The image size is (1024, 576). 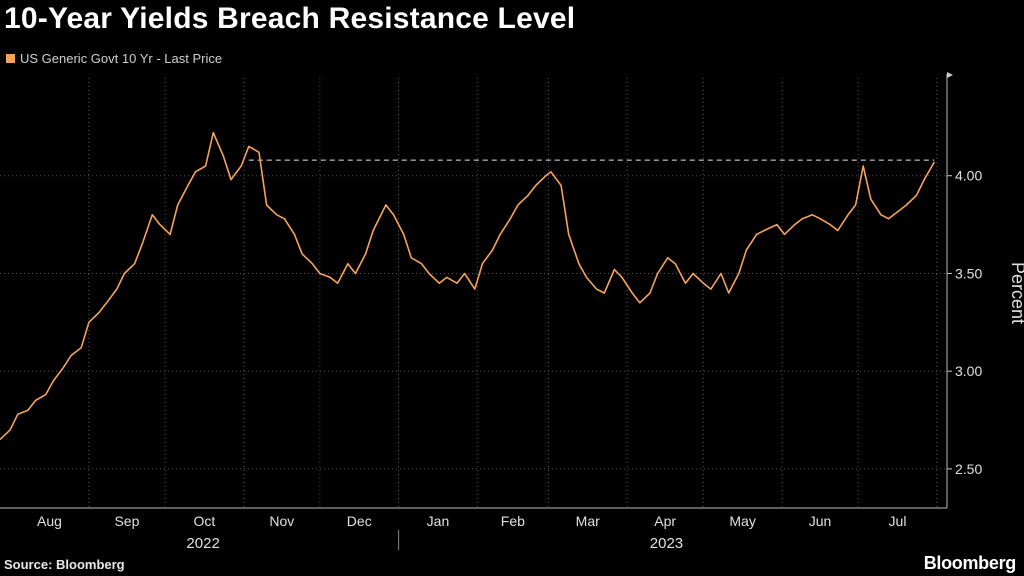 I want to click on y-tick-label: 3.00, so click(x=968, y=371).